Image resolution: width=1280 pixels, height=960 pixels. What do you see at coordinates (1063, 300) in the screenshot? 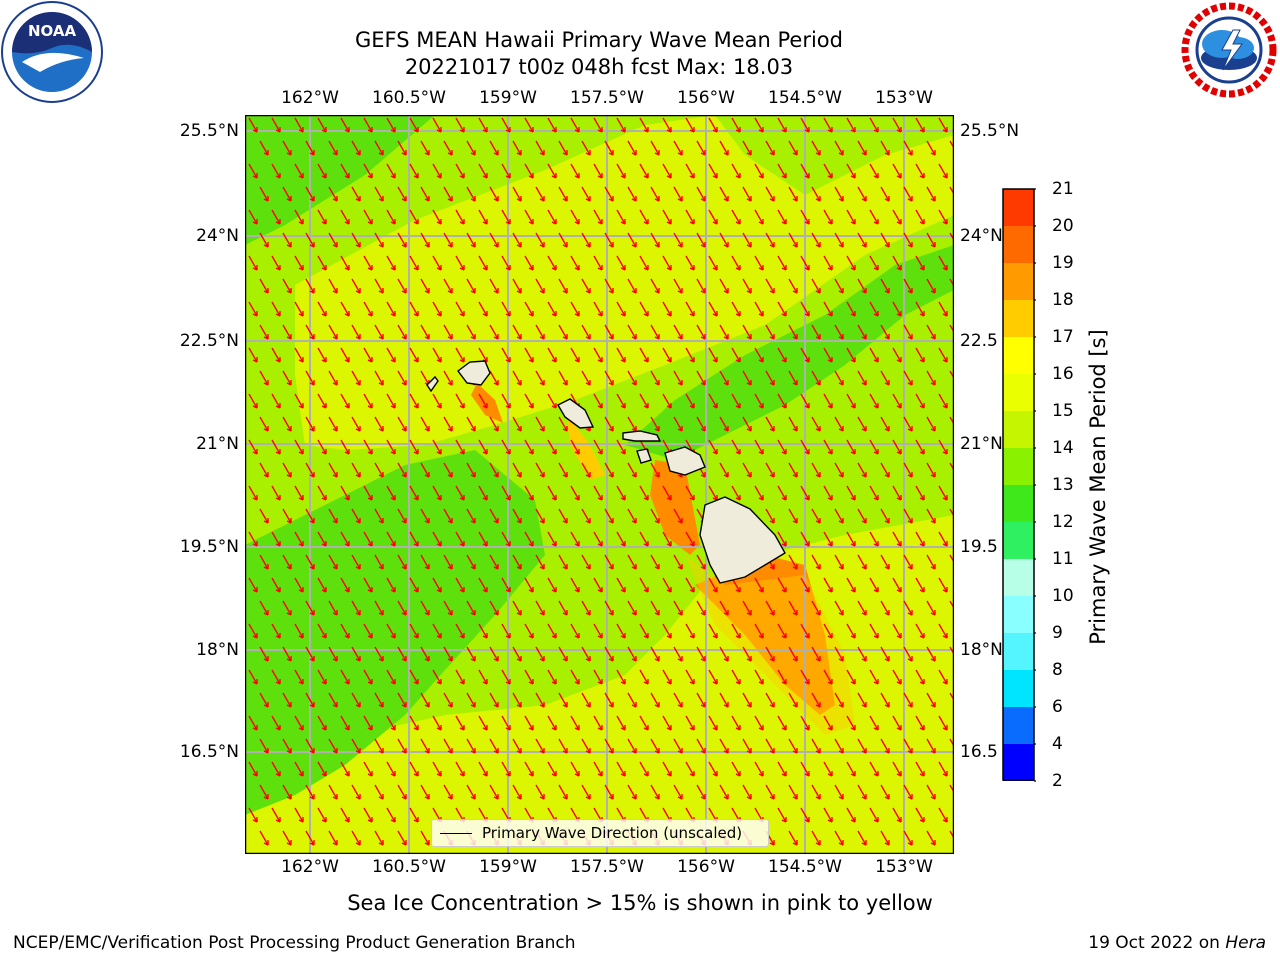
I see `colorbar-tick-label: 18` at bounding box center [1063, 300].